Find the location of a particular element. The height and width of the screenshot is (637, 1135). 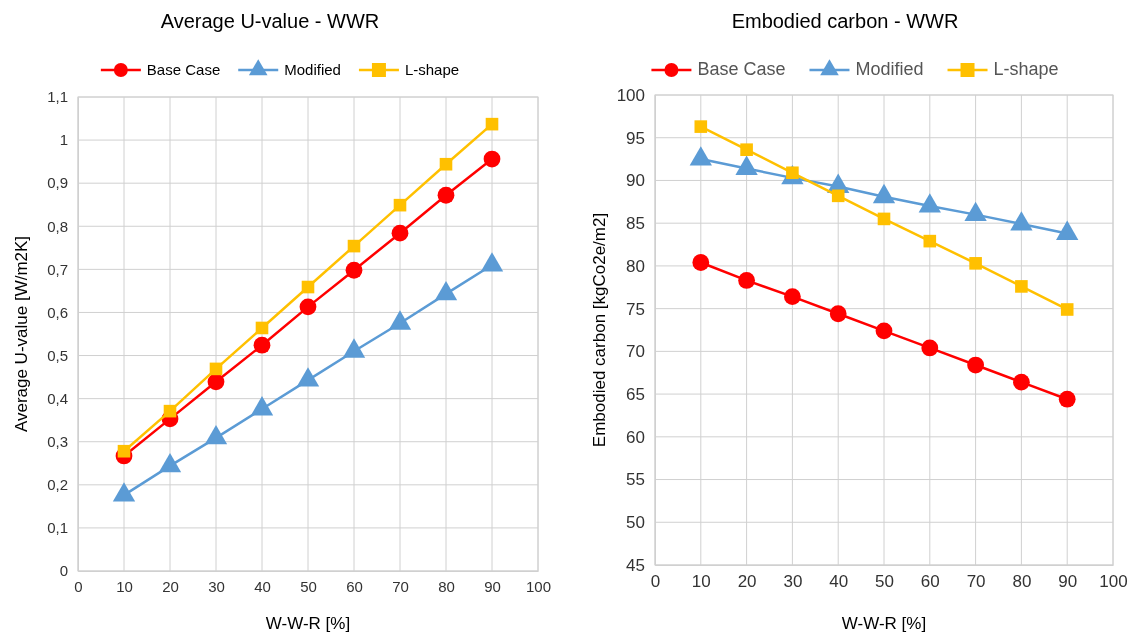

y-axis-title: Embodied carbon [kgCo2e/m2] is located at coordinates (599, 330).